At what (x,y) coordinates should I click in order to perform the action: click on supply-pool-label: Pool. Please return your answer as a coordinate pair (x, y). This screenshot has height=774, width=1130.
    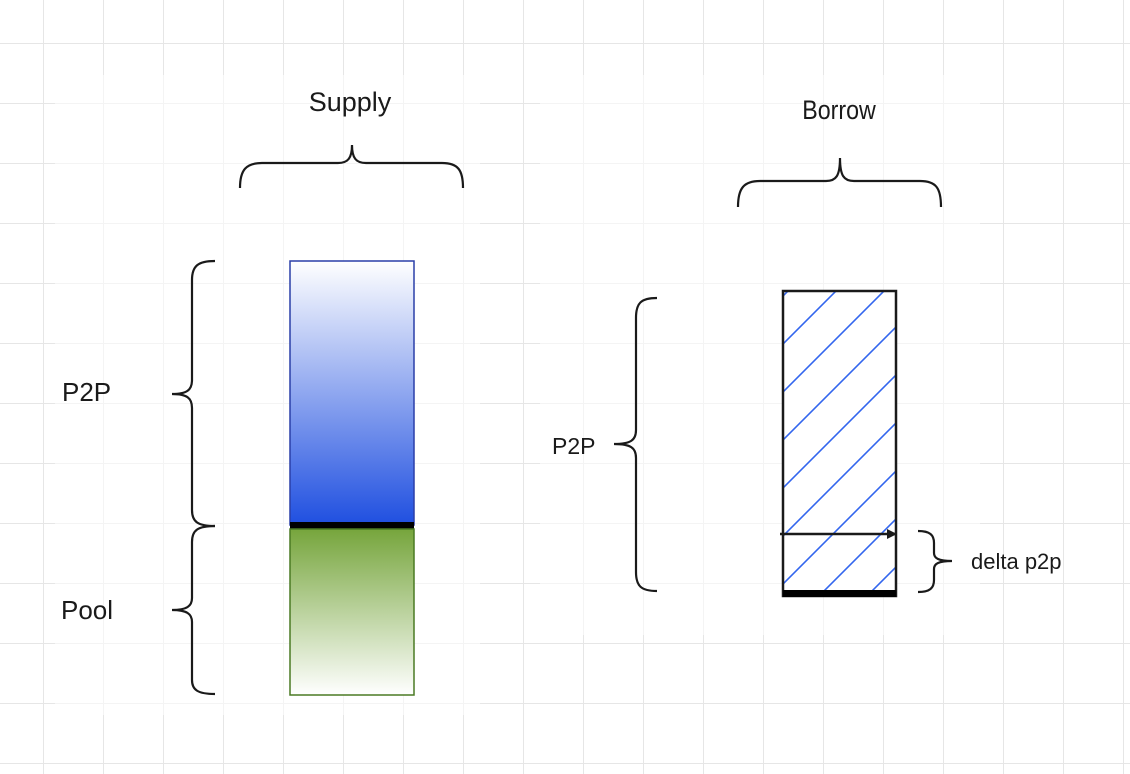
    Looking at the image, I should click on (87, 610).